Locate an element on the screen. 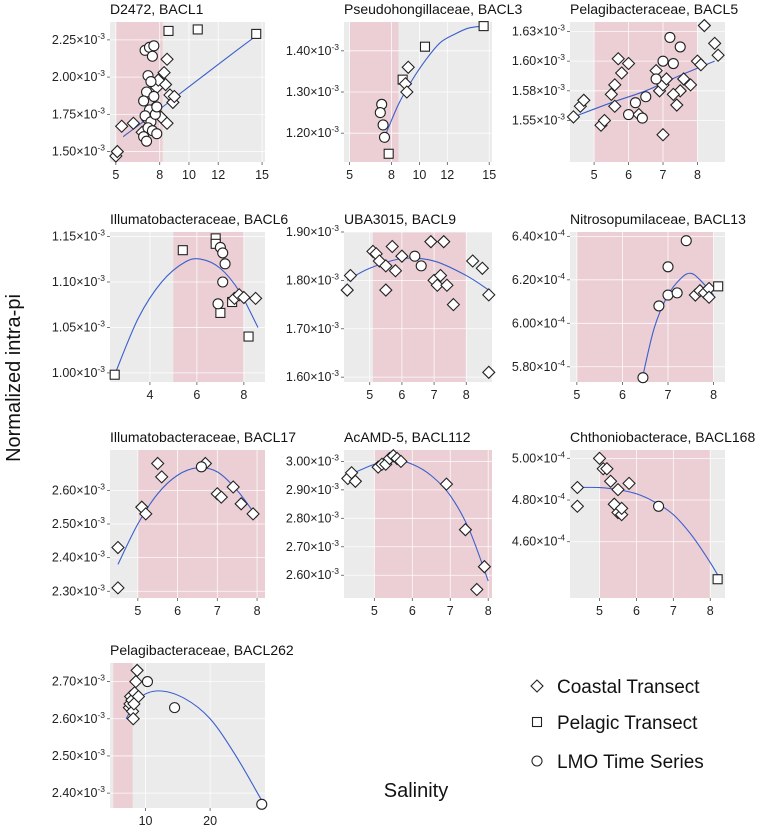 The height and width of the screenshot is (830, 780). y-tick-label: 1.15×10⁻³ is located at coordinates (78, 236).